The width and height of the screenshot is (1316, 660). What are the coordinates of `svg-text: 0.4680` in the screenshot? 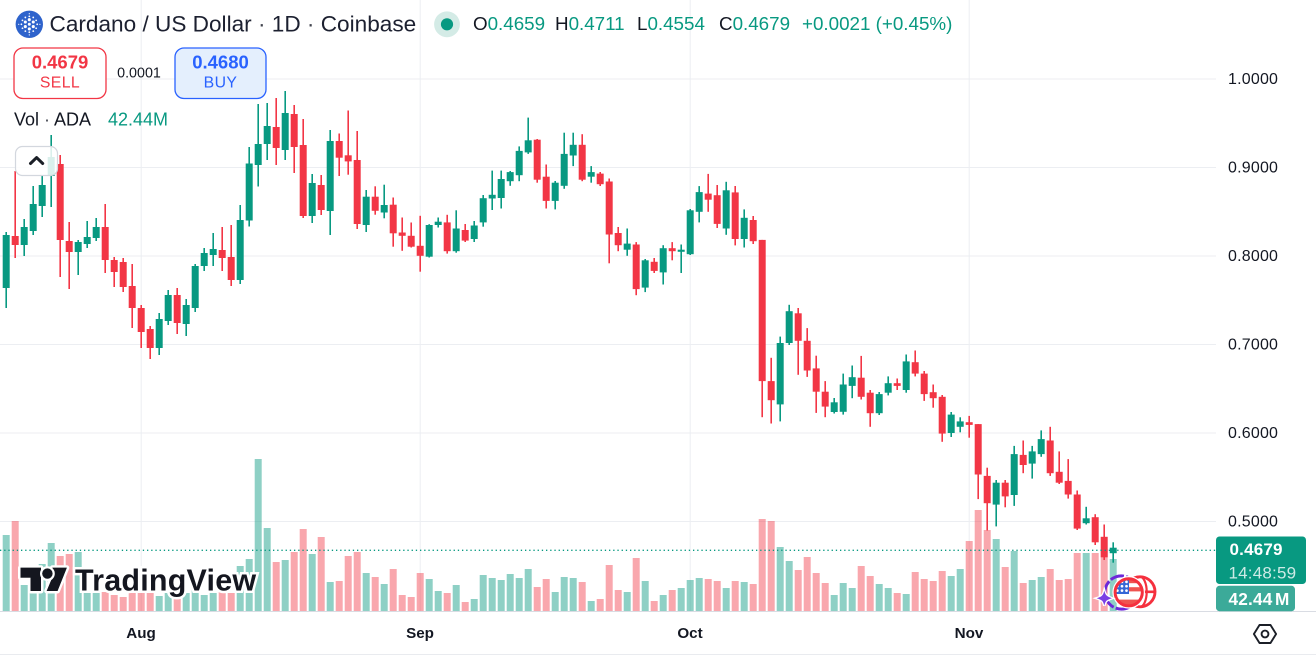 It's located at (220, 62).